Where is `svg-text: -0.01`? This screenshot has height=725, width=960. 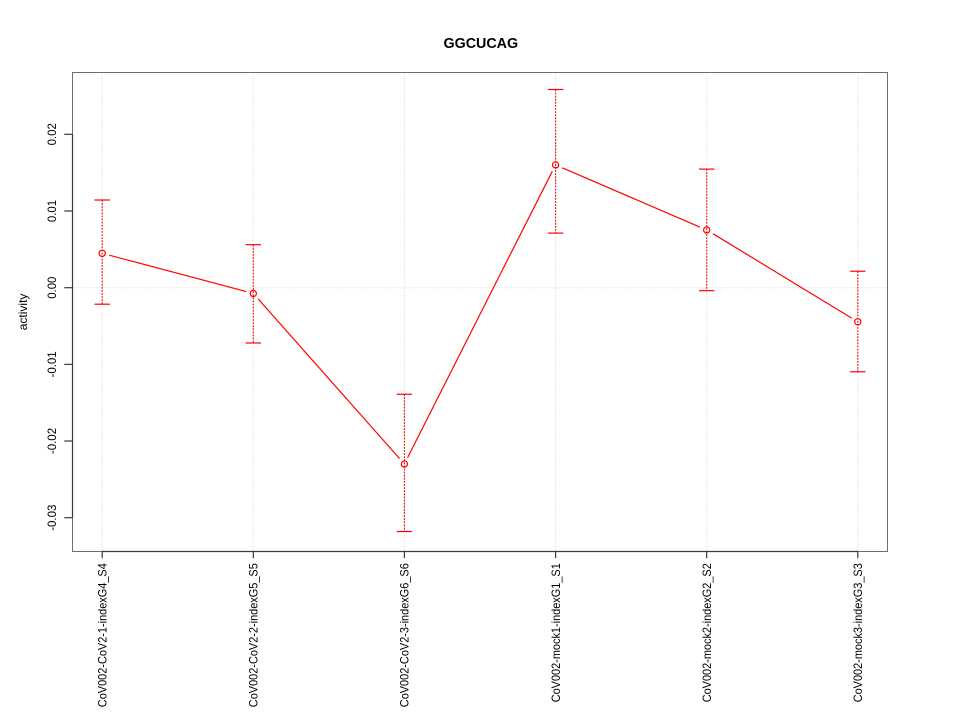 svg-text: -0.01 is located at coordinates (52, 364).